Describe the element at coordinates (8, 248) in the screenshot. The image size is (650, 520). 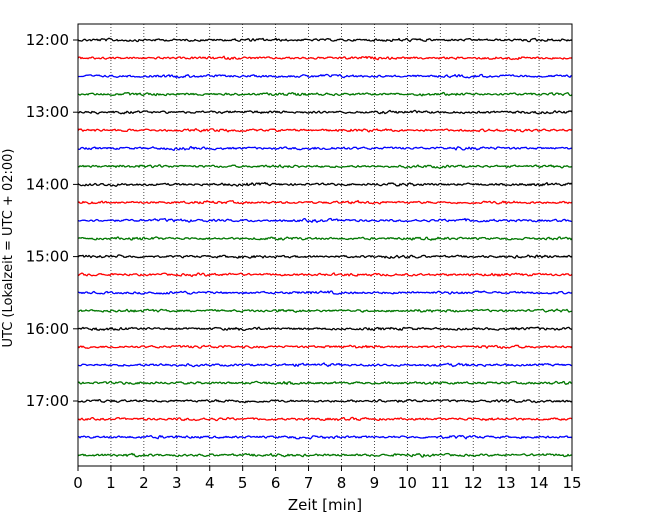
I see `y-axis-label: UTC (Lokalzeit = UTC + 02:00)` at that location.